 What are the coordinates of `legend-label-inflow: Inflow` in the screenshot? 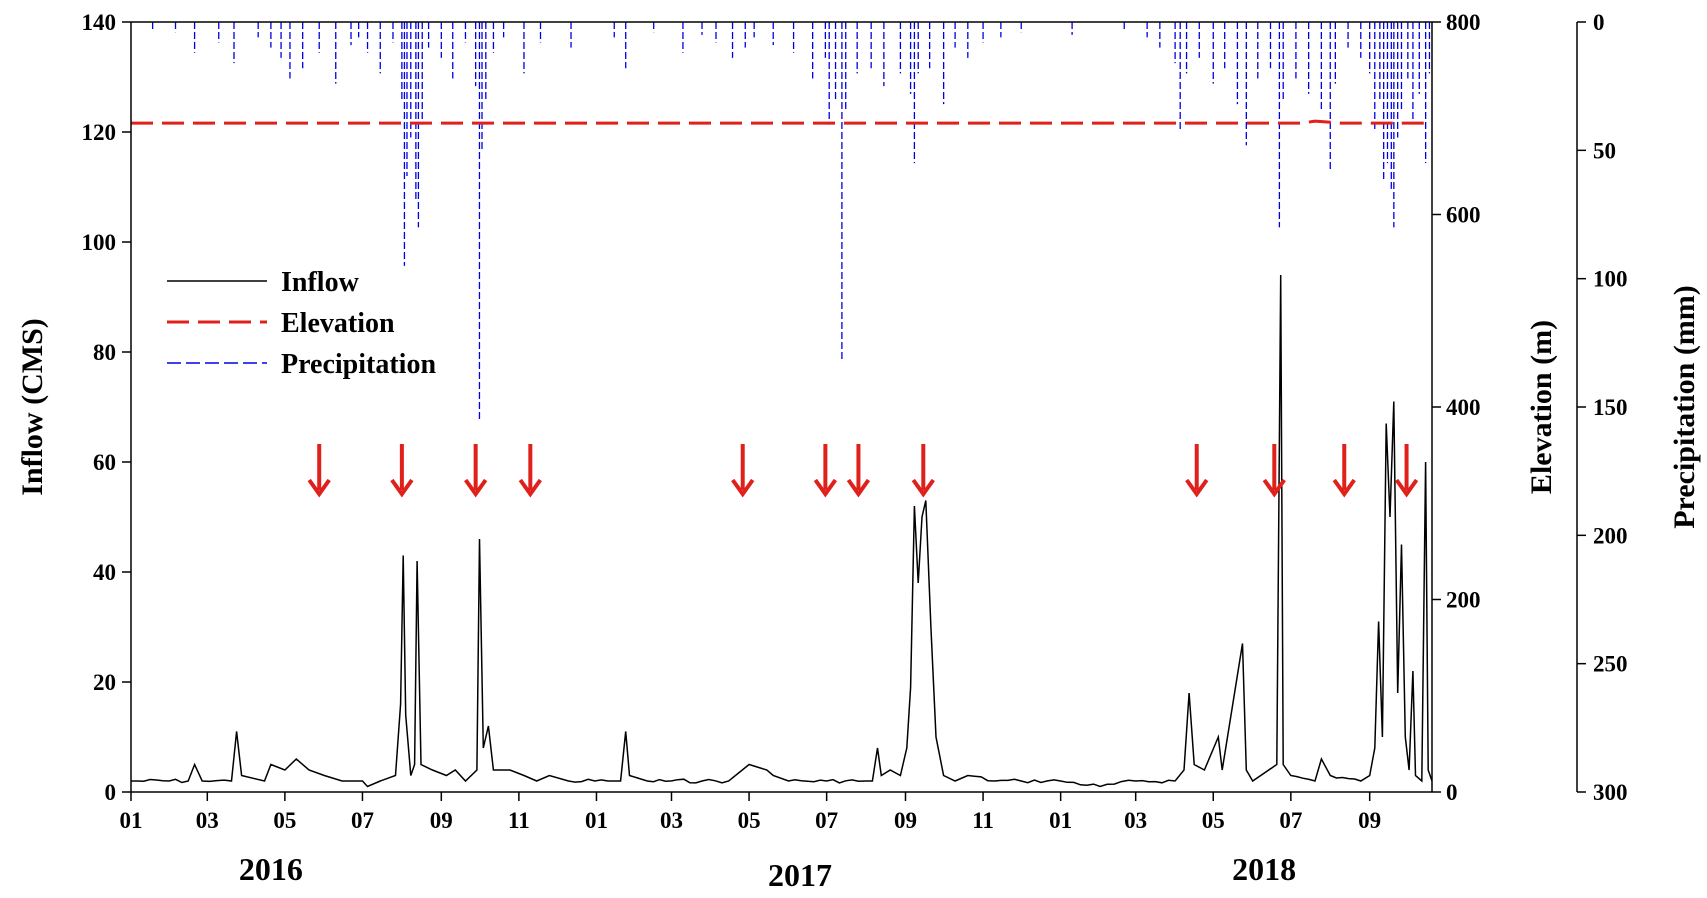 It's located at (320, 282).